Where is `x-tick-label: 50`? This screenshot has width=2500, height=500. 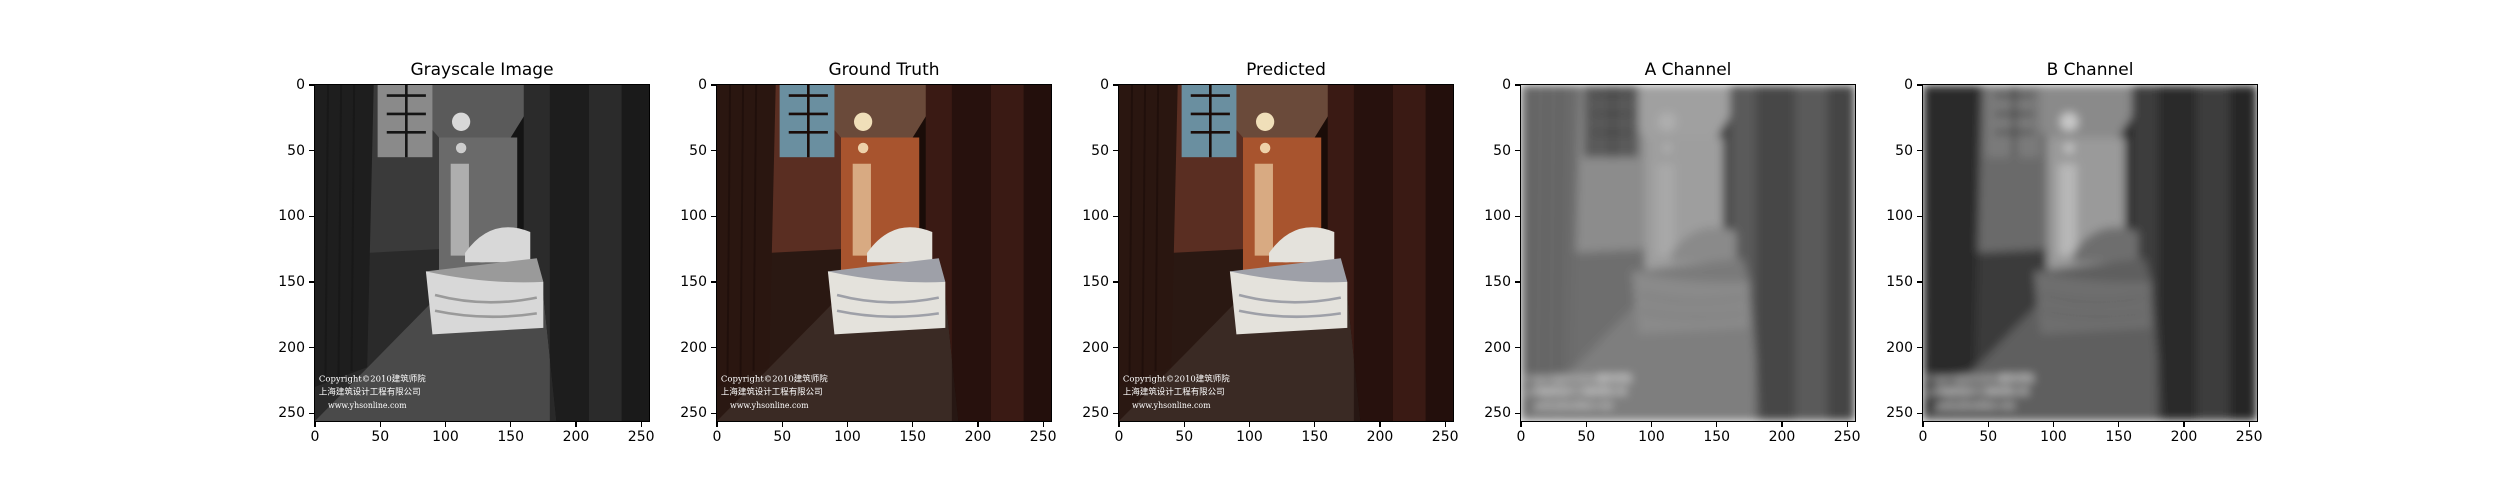 x-tick-label: 50 is located at coordinates (1988, 437).